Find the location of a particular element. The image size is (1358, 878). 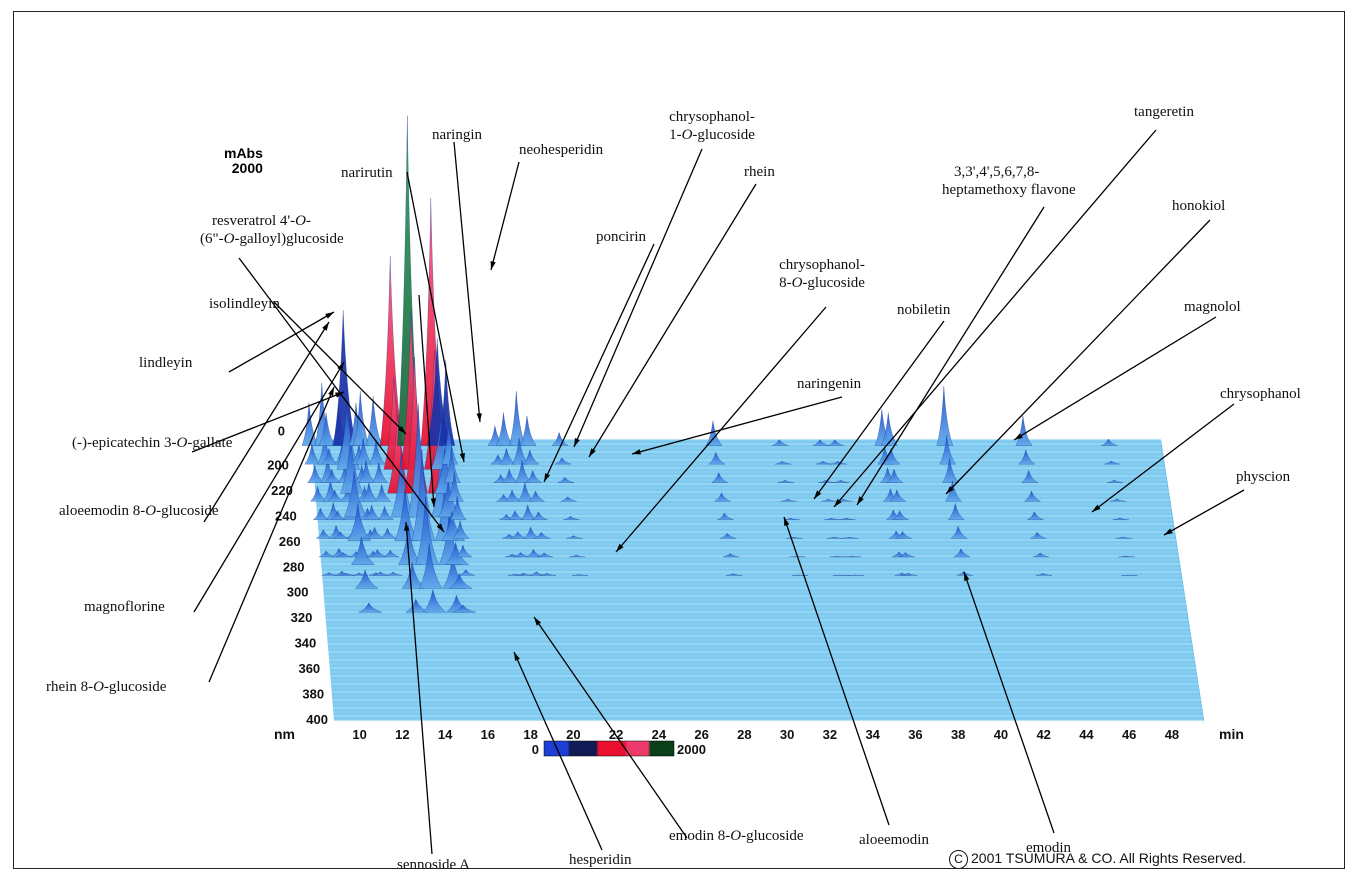

x-tick-label: 16 is located at coordinates (488, 734).